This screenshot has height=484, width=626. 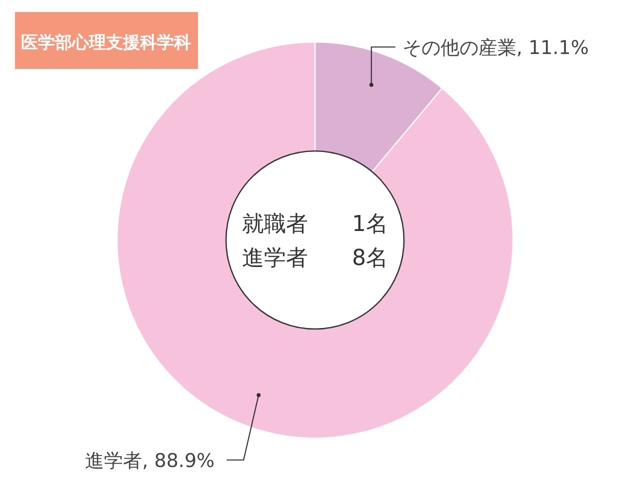 What do you see at coordinates (106, 43) in the screenshot?
I see `chart-title: 医学部心理支援科学科` at bounding box center [106, 43].